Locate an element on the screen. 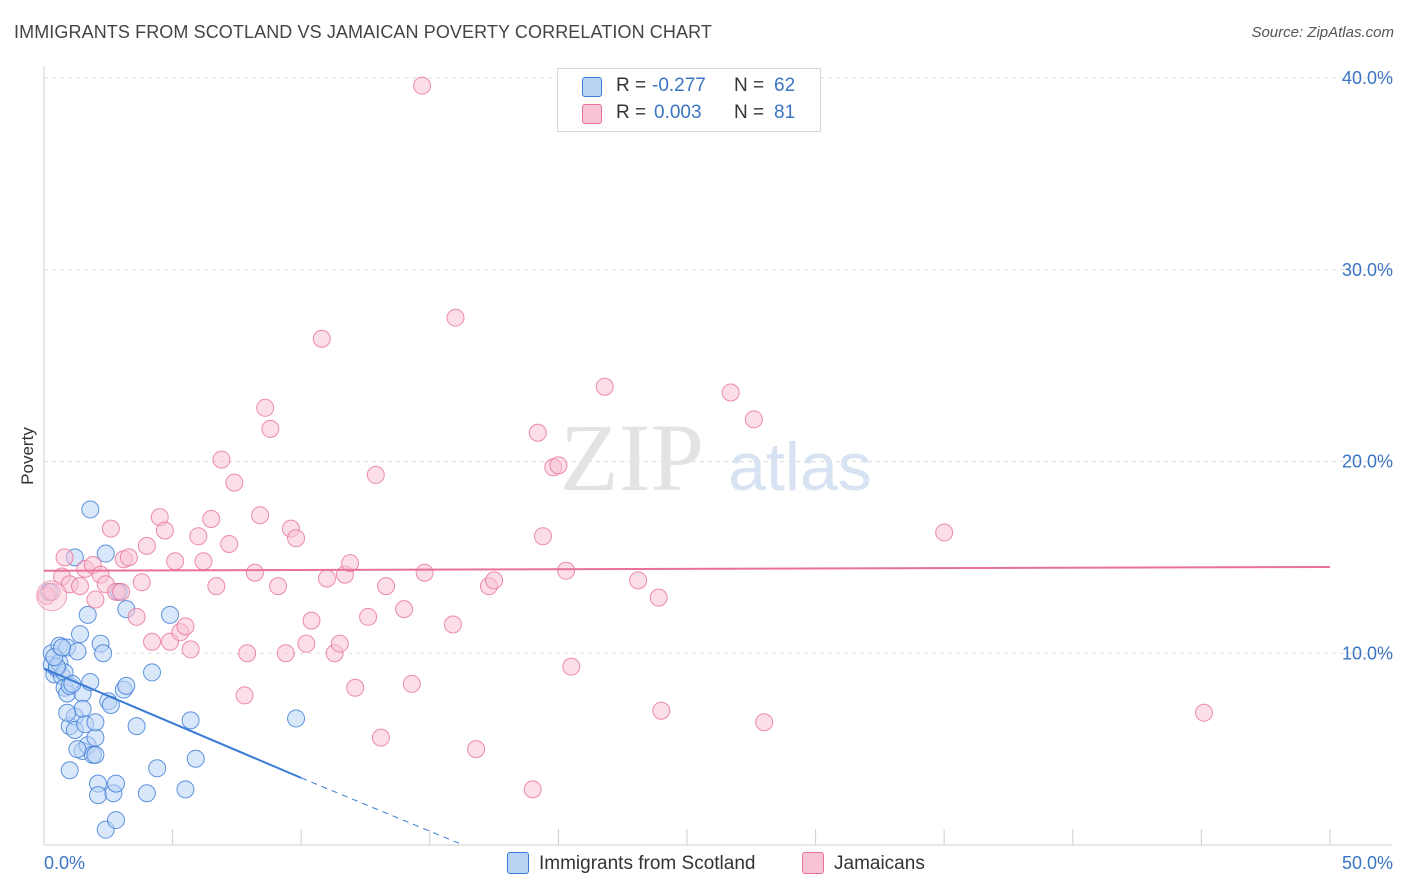  trend-line-scotland is located at coordinates (172, 723).